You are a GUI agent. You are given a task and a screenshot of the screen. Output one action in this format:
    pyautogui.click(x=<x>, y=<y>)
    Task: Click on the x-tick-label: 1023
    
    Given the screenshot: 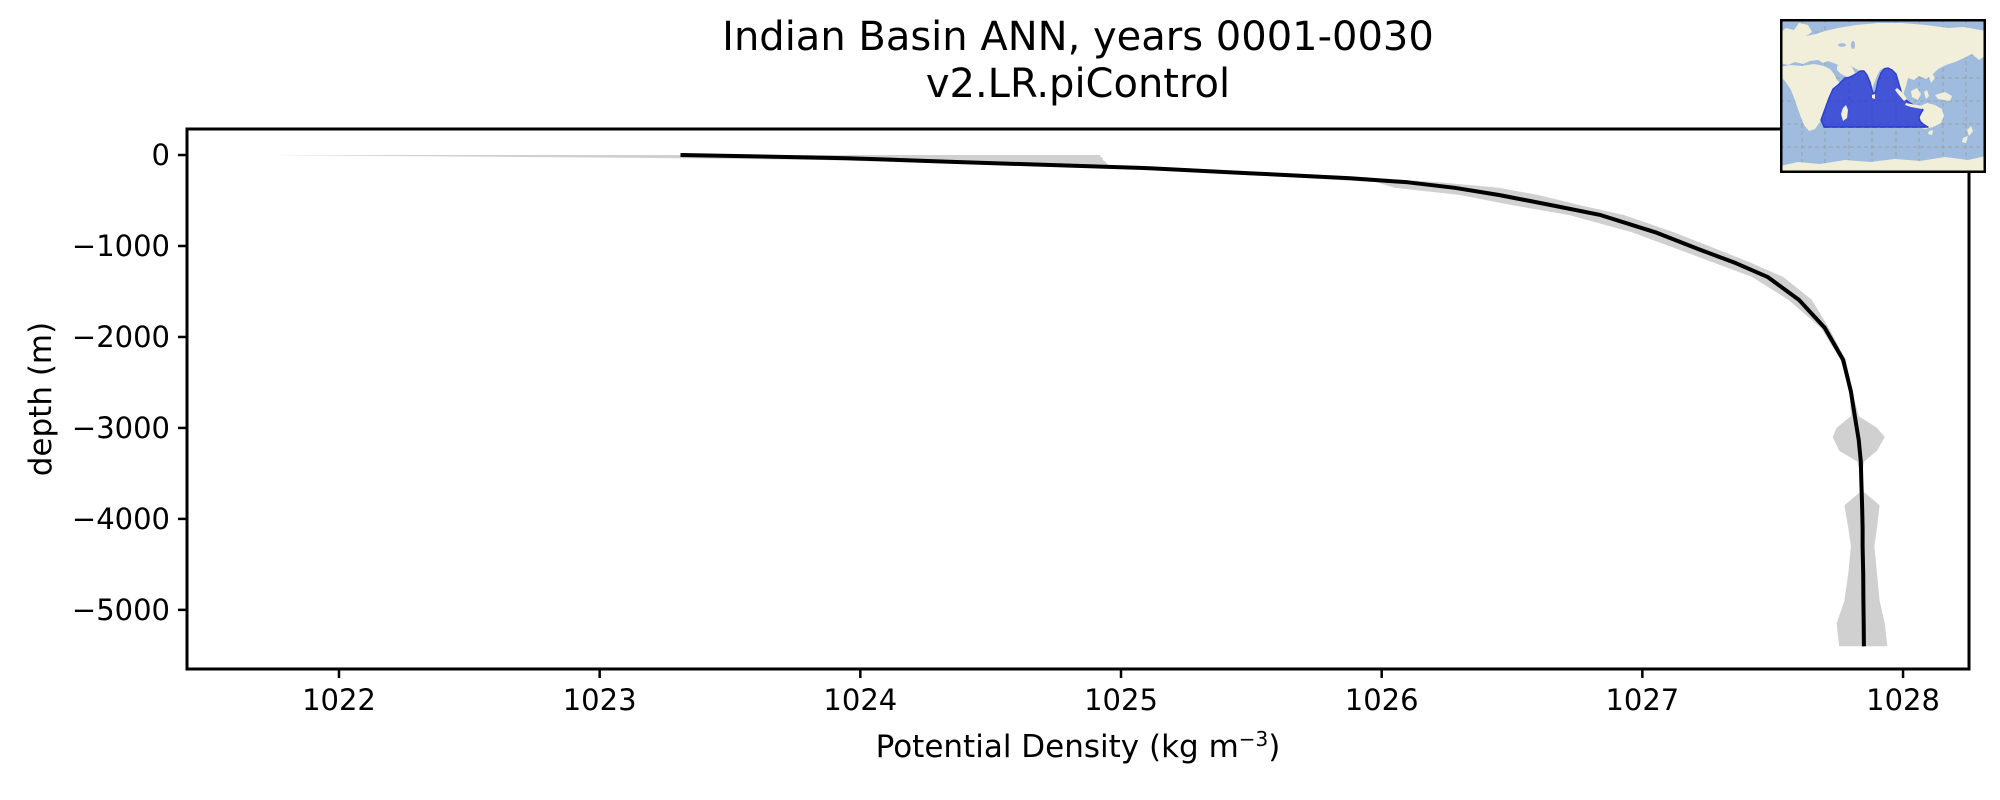 What is the action you would take?
    pyautogui.click(x=600, y=700)
    